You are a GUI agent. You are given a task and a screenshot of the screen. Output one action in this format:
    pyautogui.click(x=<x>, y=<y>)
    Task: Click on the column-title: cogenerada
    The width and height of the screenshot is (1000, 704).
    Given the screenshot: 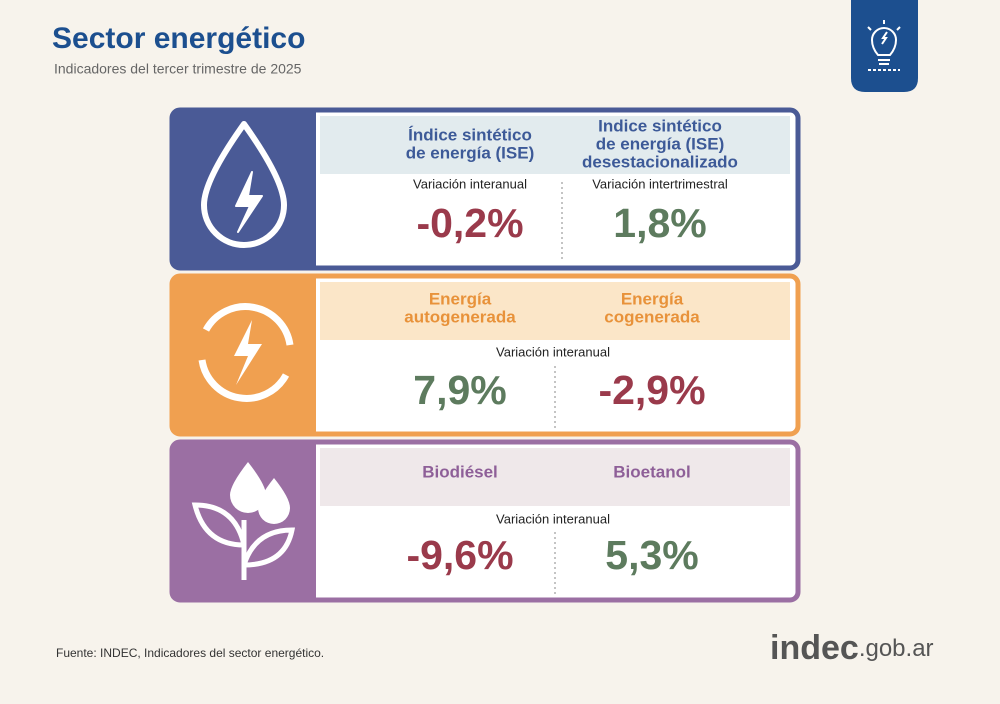 What is the action you would take?
    pyautogui.click(x=652, y=316)
    